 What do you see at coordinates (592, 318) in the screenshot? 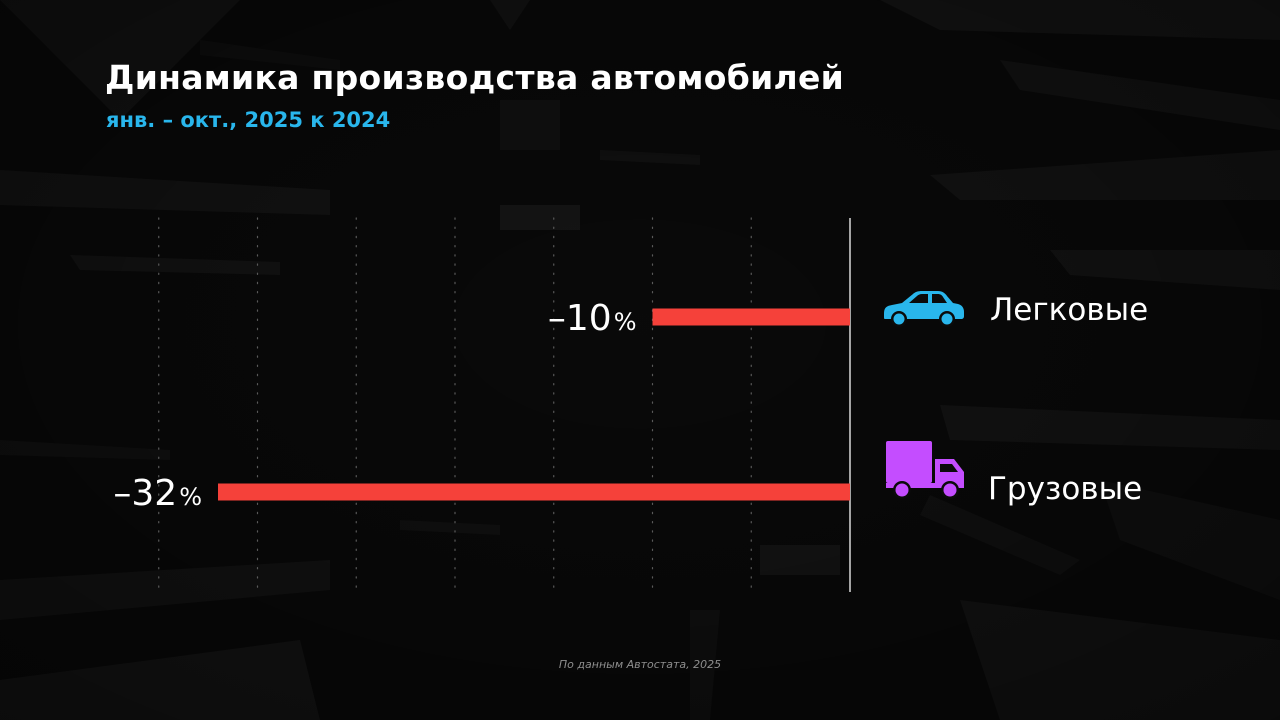
I see `data-label-cars: –10%` at bounding box center [592, 318].